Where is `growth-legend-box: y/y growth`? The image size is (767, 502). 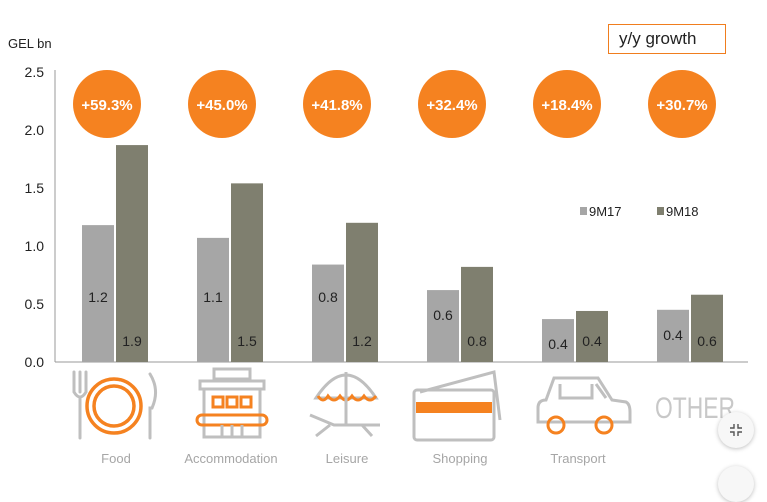 growth-legend-box: y/y growth is located at coordinates (667, 39).